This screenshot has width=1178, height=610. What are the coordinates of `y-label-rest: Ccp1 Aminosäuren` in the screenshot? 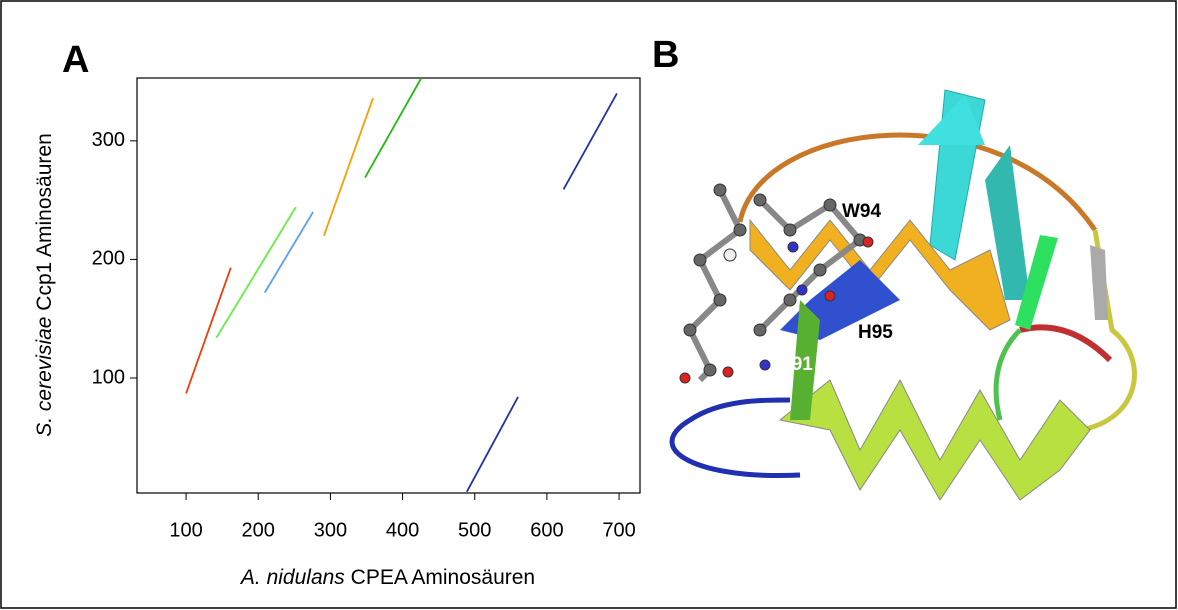 It's located at (44, 221).